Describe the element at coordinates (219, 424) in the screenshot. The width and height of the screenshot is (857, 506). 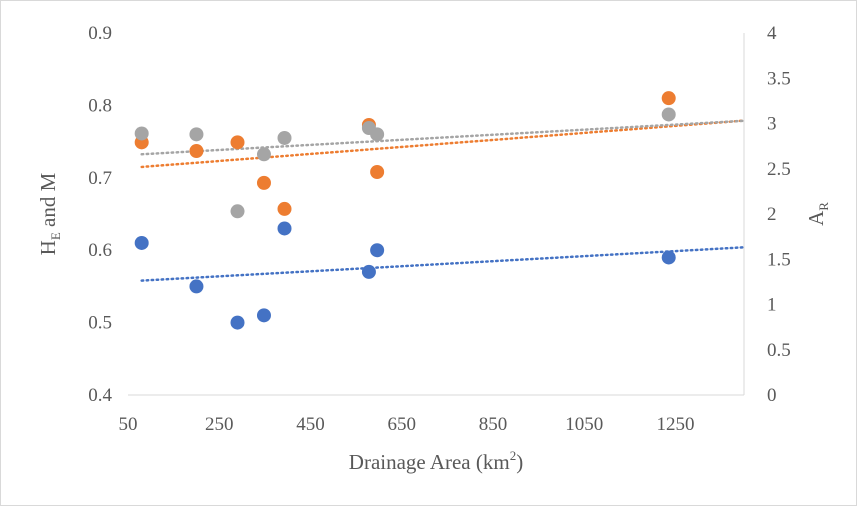
I see `x-tick-label: 250` at that location.